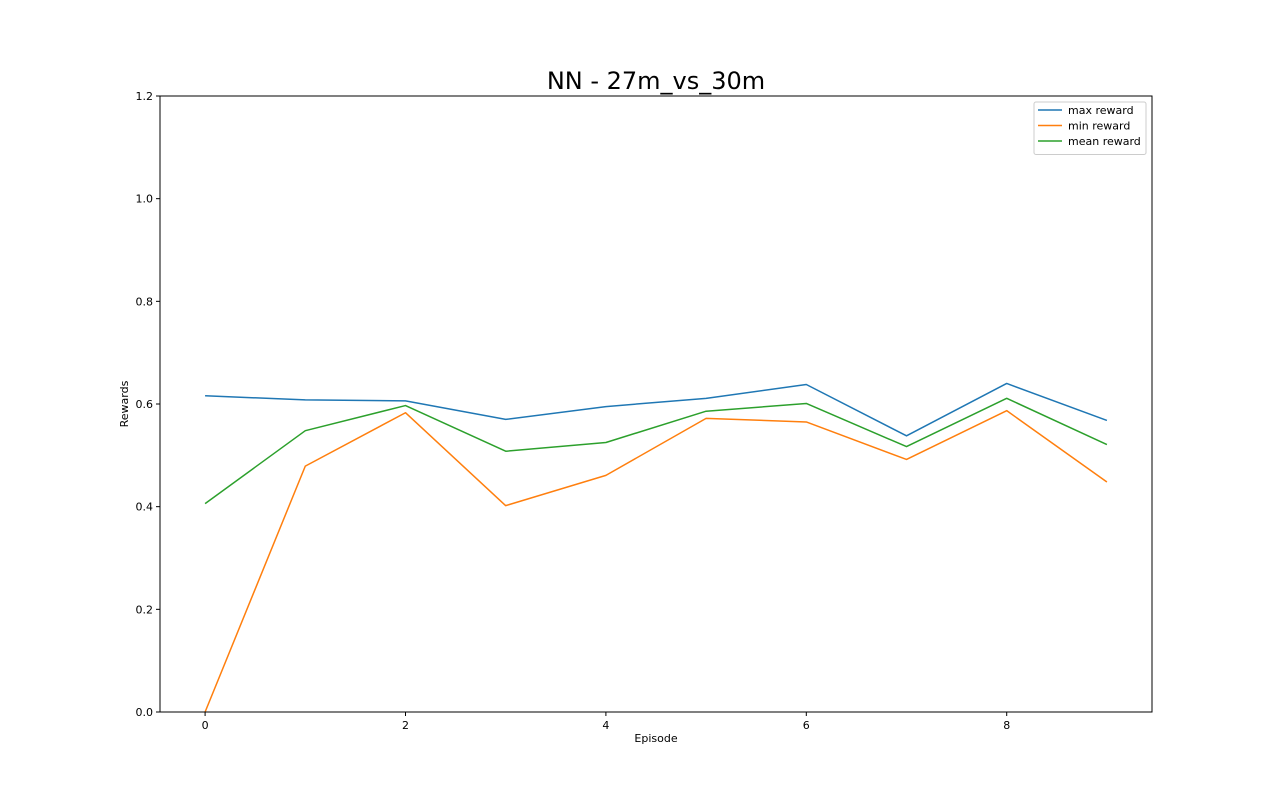 Image resolution: width=1280 pixels, height=800 pixels. What do you see at coordinates (124, 403) in the screenshot?
I see `y-axis-label: Rewards` at bounding box center [124, 403].